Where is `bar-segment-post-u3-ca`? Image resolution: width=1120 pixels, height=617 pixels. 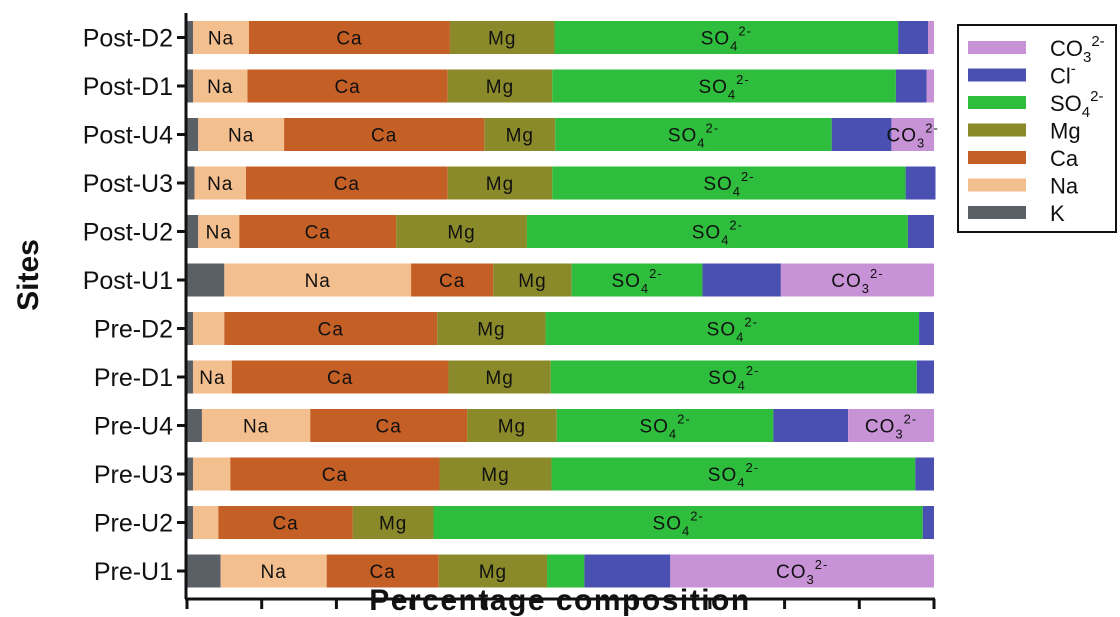
bar-segment-post-u3-ca is located at coordinates (347, 183).